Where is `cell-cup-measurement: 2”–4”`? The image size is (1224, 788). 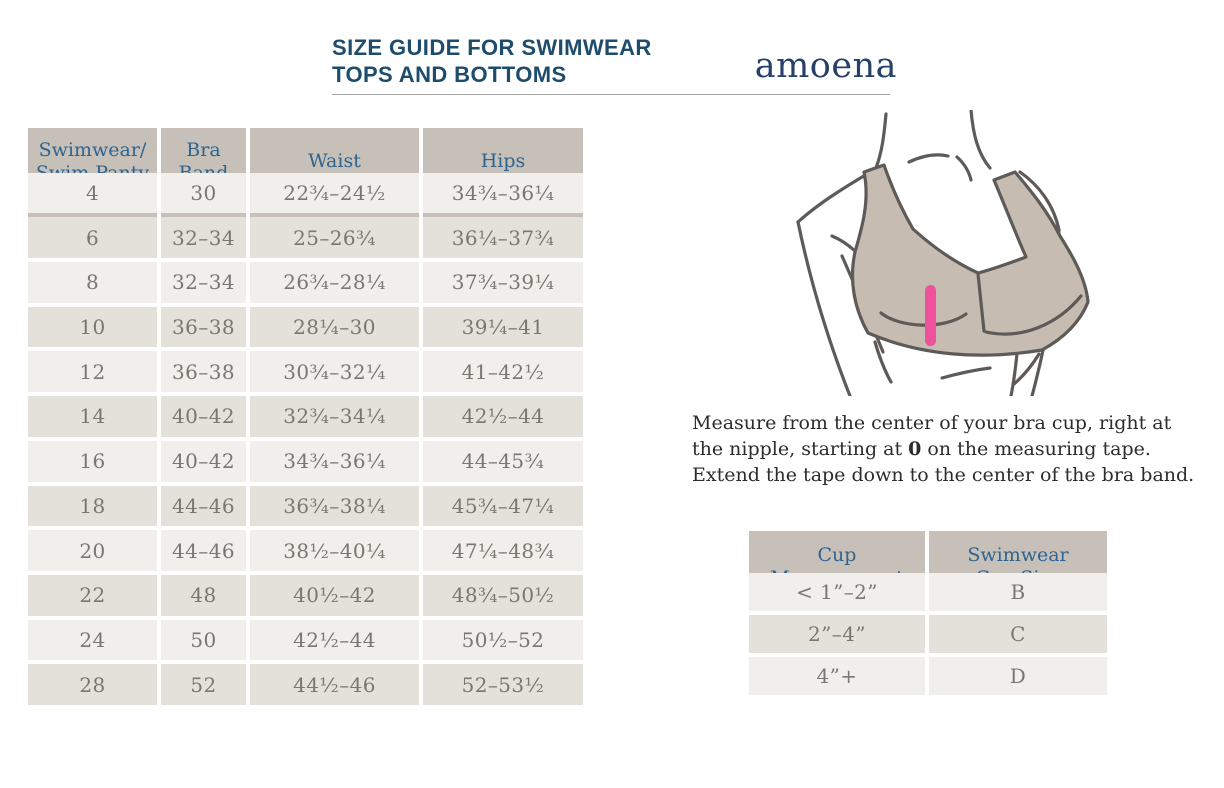 cell-cup-measurement: 2”–4” is located at coordinates (837, 634).